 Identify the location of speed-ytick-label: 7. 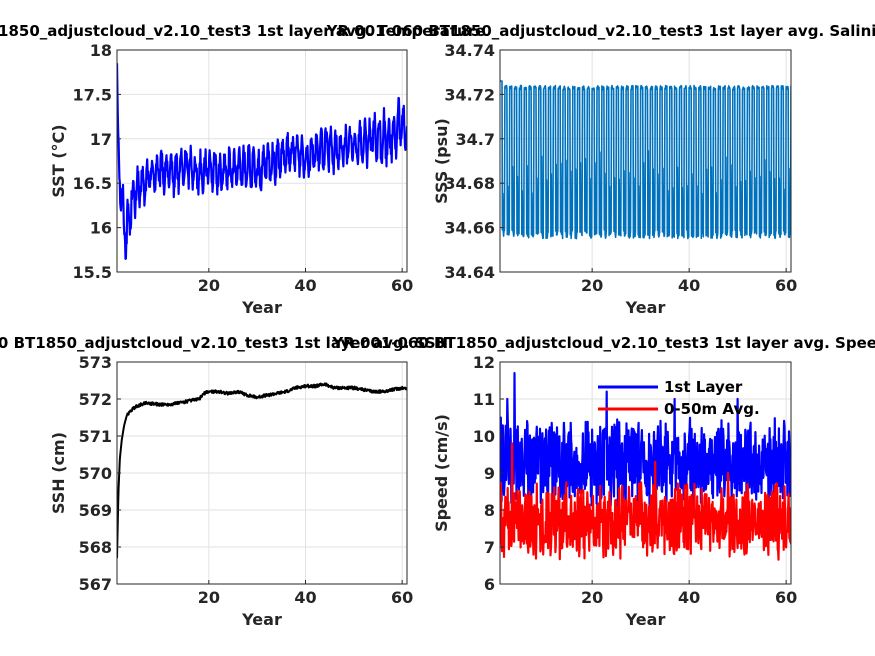
(489, 547).